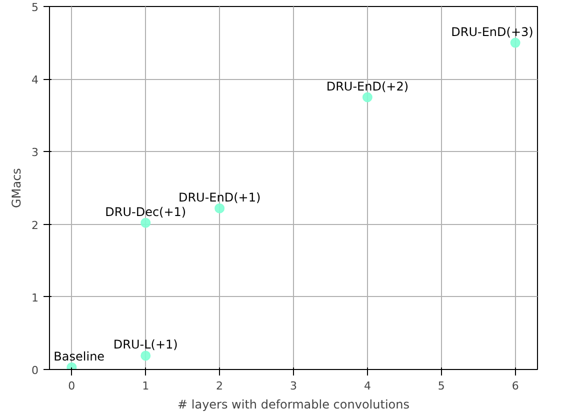 The image size is (561, 418). I want to click on y-tick-label: 1, so click(35, 297).